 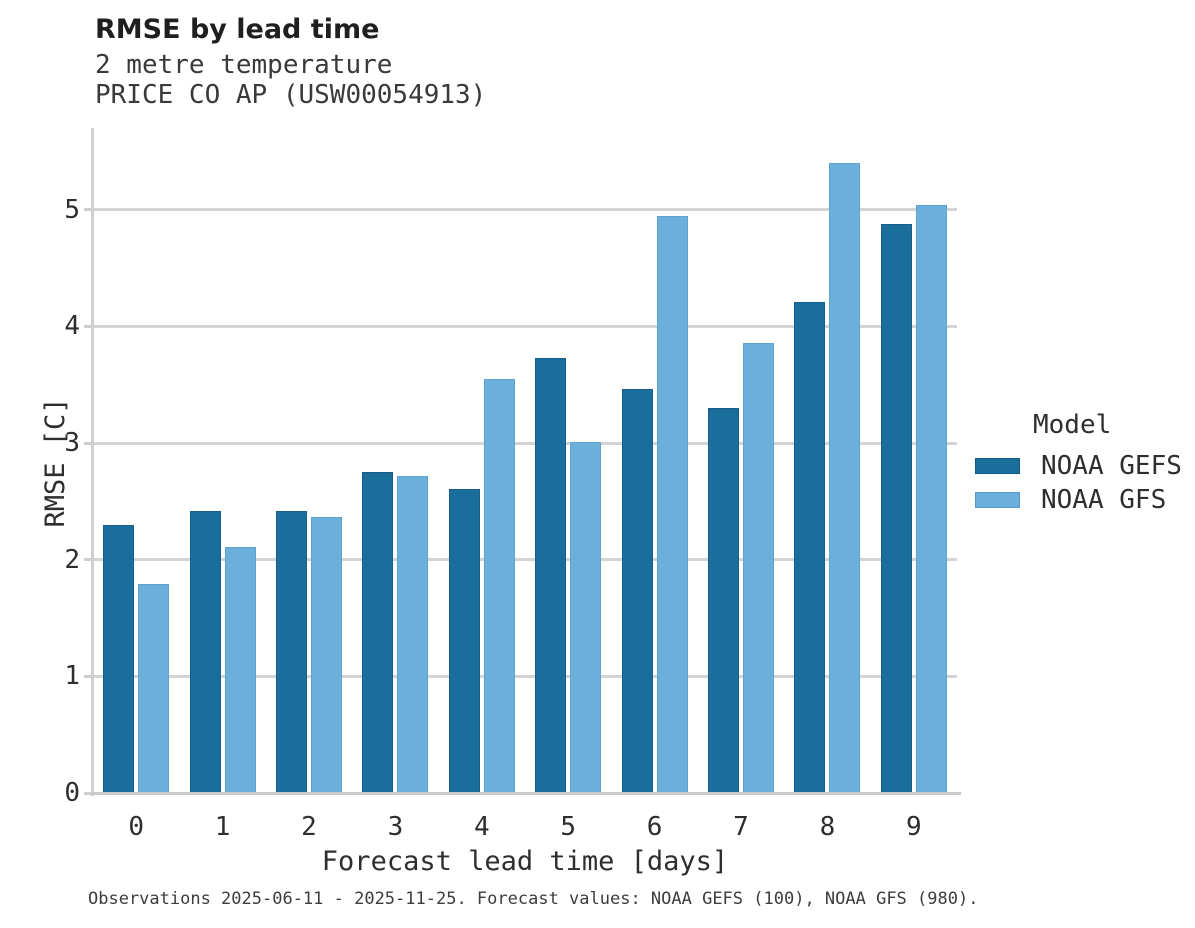 What do you see at coordinates (92, 462) in the screenshot?
I see `y-axis-line` at bounding box center [92, 462].